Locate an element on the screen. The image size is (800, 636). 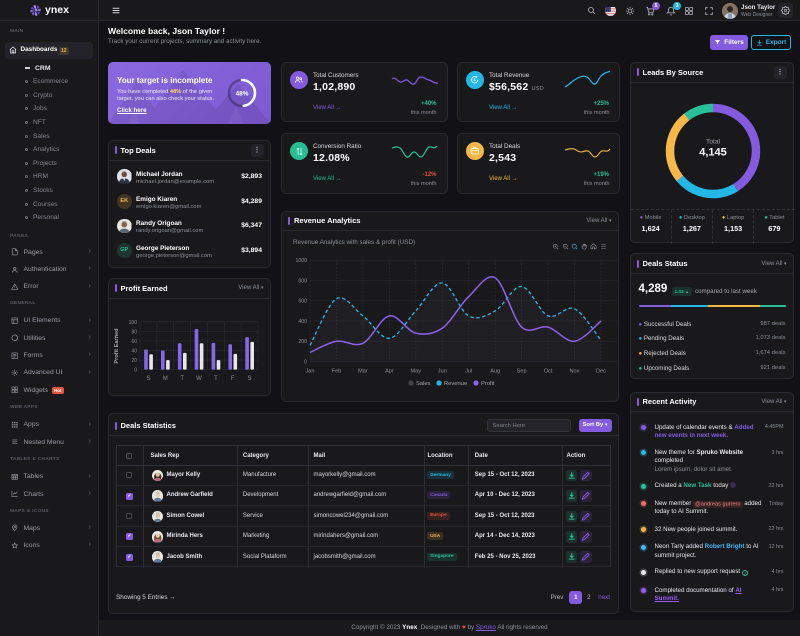
svg-text: 80 is located at coordinates (134, 332).